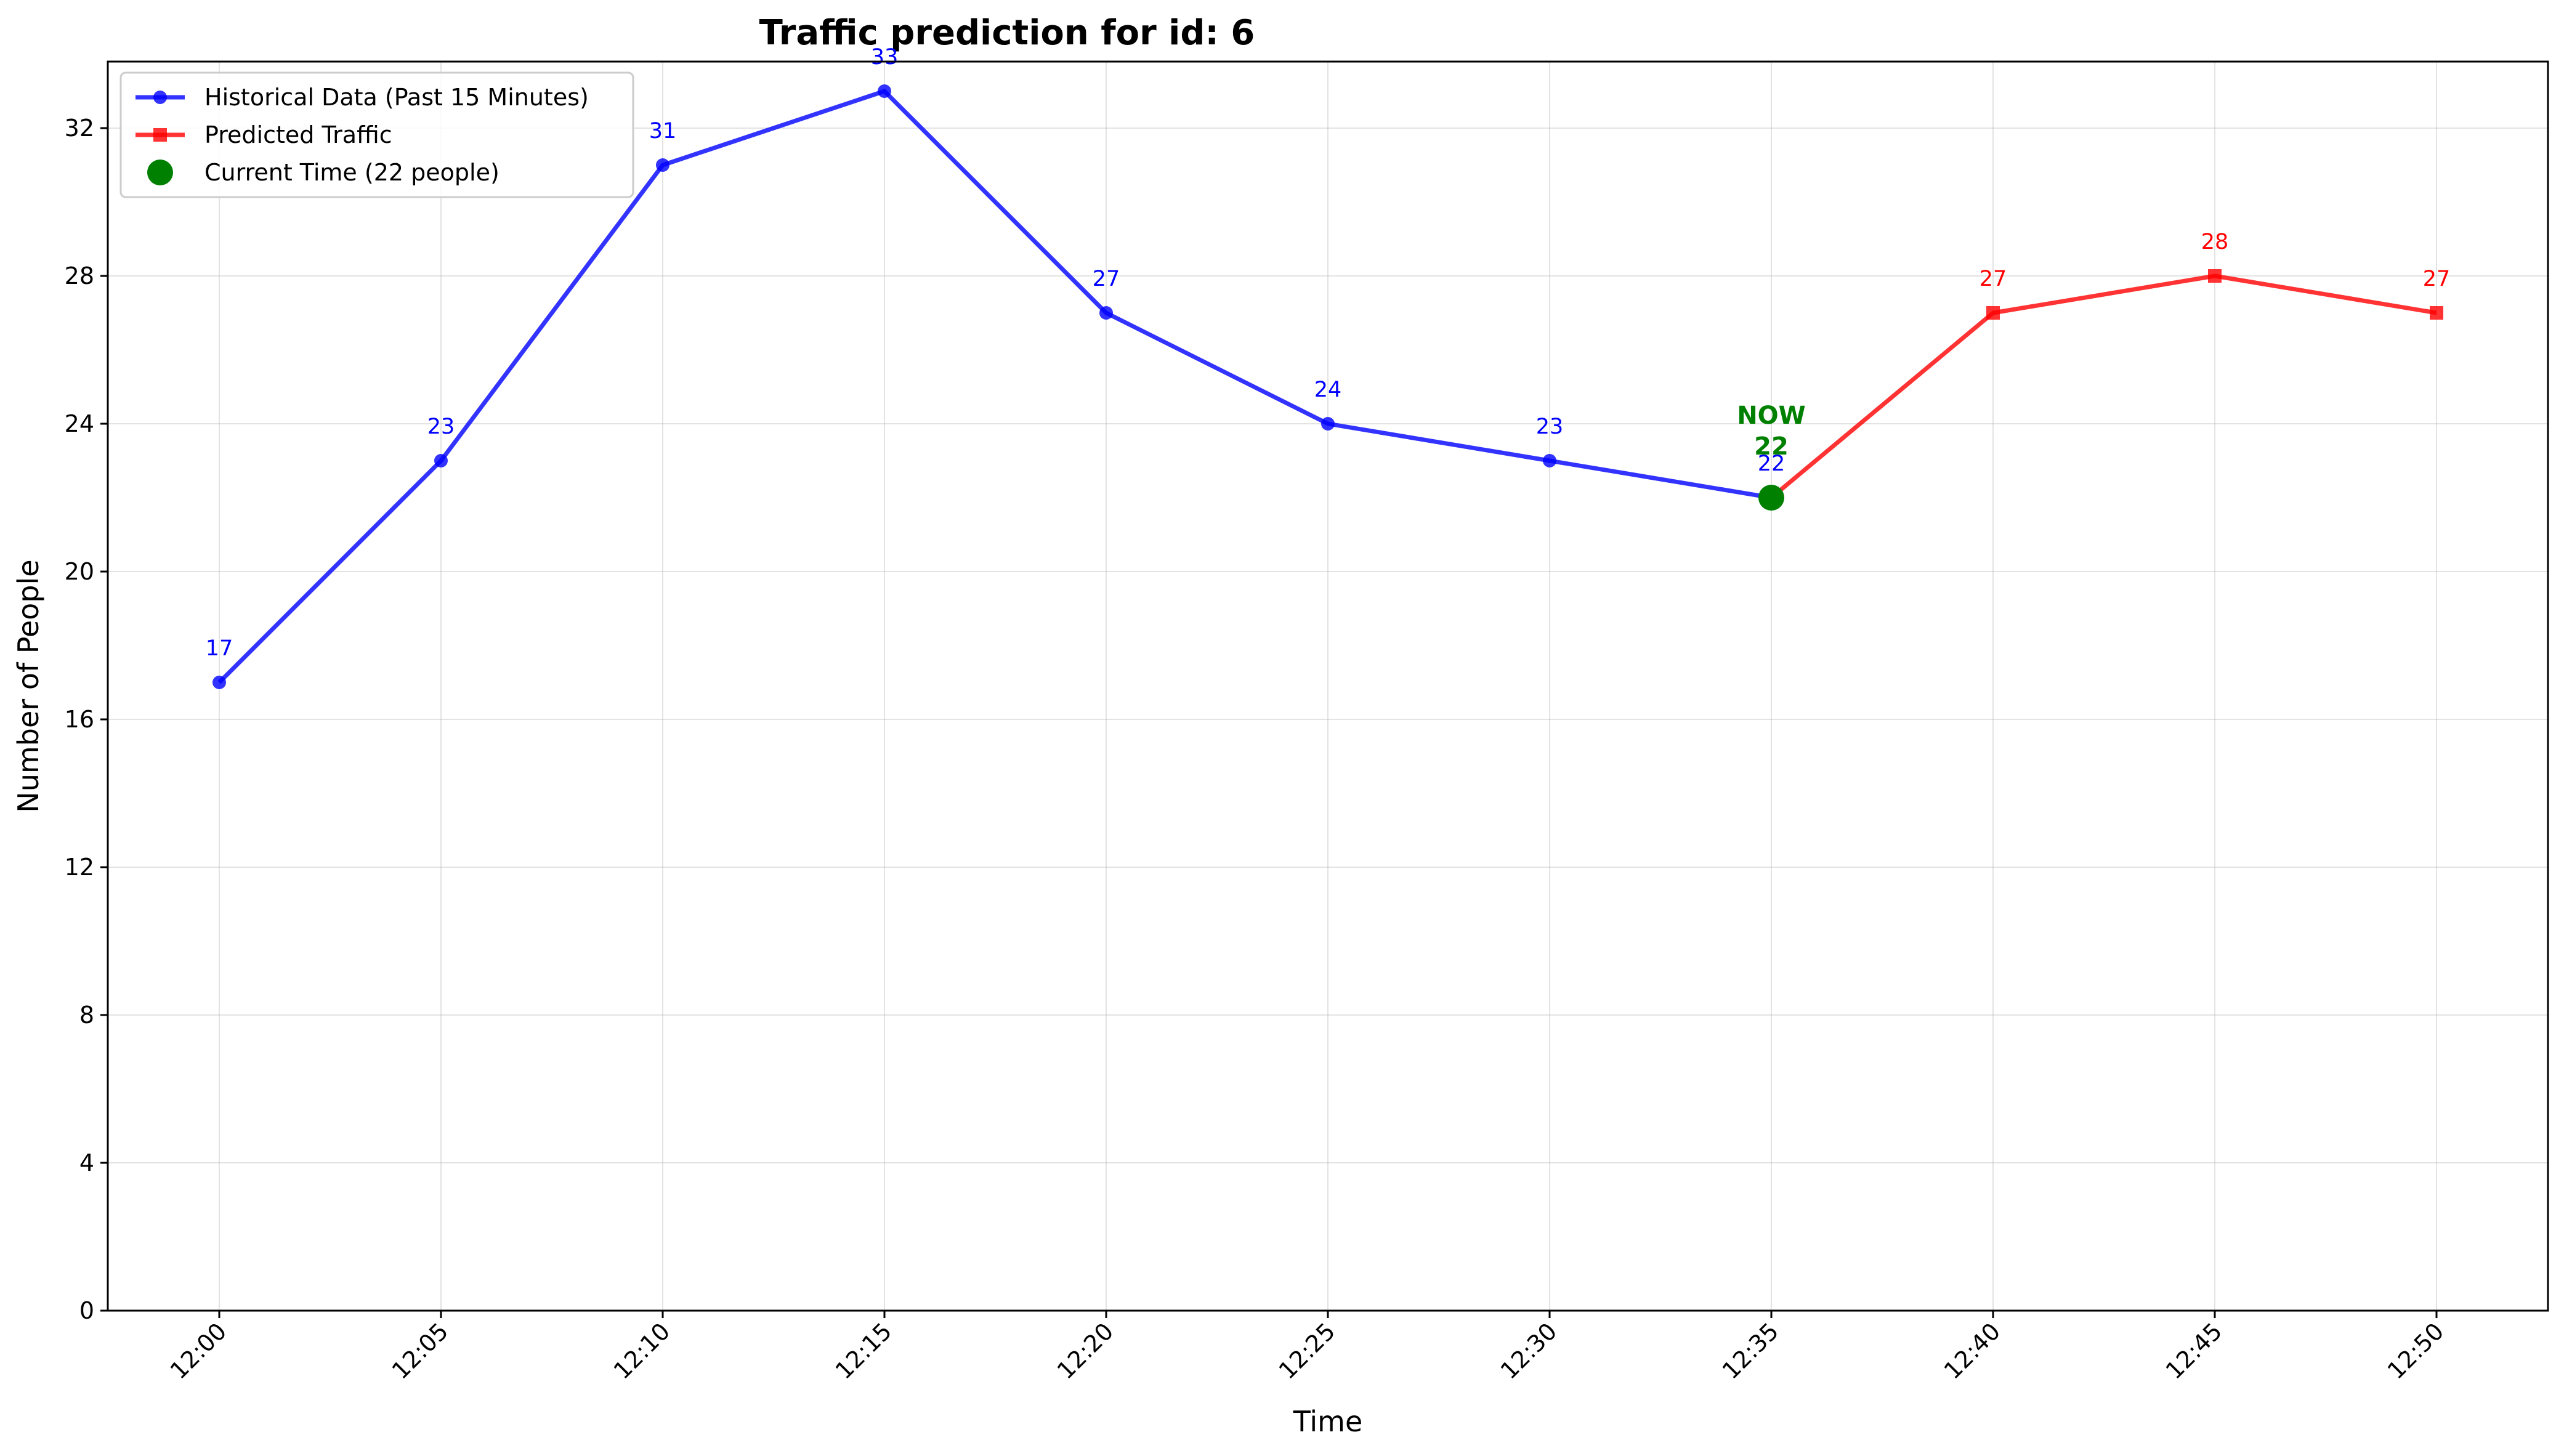  Describe the element at coordinates (86, 1015) in the screenshot. I see `y-tick-label: 8` at that location.